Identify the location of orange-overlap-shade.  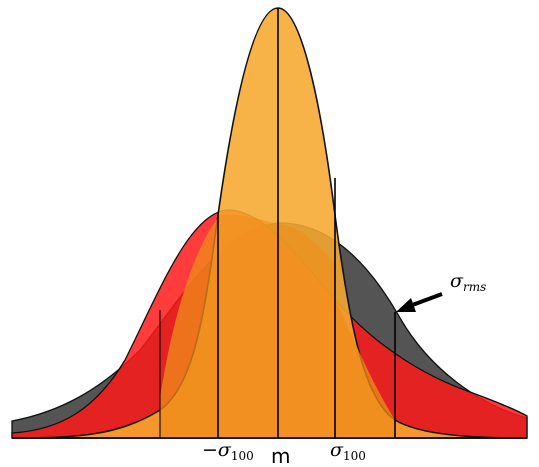
(189, 328).